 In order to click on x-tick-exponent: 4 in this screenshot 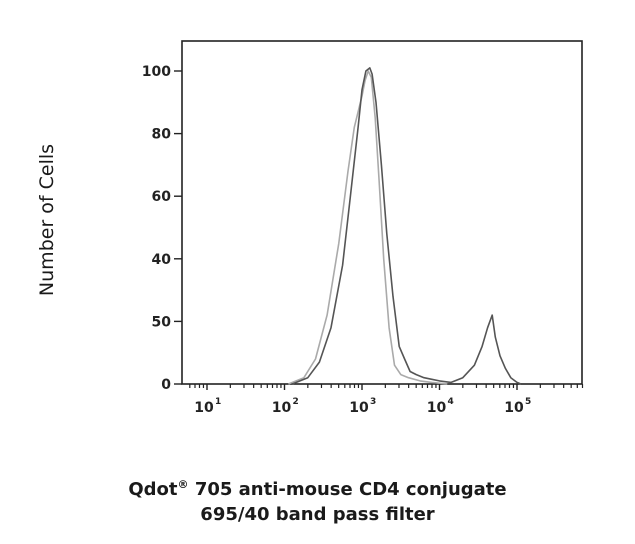, I will do `click(451, 402)`.